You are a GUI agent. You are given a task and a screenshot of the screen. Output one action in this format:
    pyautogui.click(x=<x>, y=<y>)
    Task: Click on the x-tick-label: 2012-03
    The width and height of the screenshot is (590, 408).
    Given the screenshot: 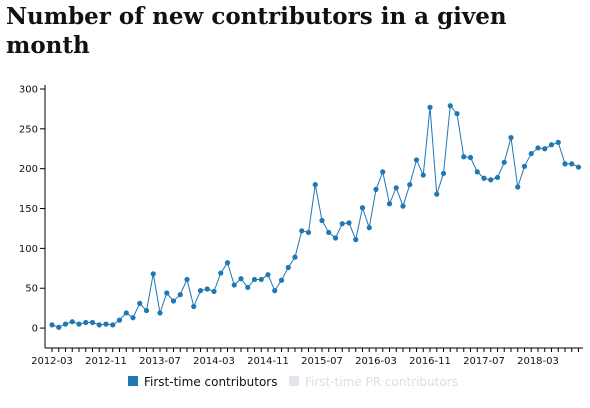 What is the action you would take?
    pyautogui.click(x=52, y=361)
    